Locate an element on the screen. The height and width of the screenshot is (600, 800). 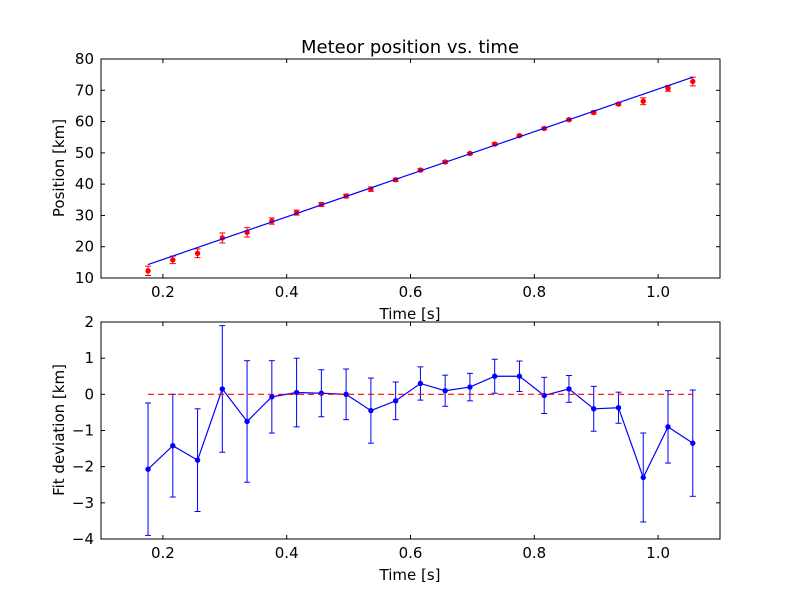
y-tick-label: 0 is located at coordinates (89, 394).